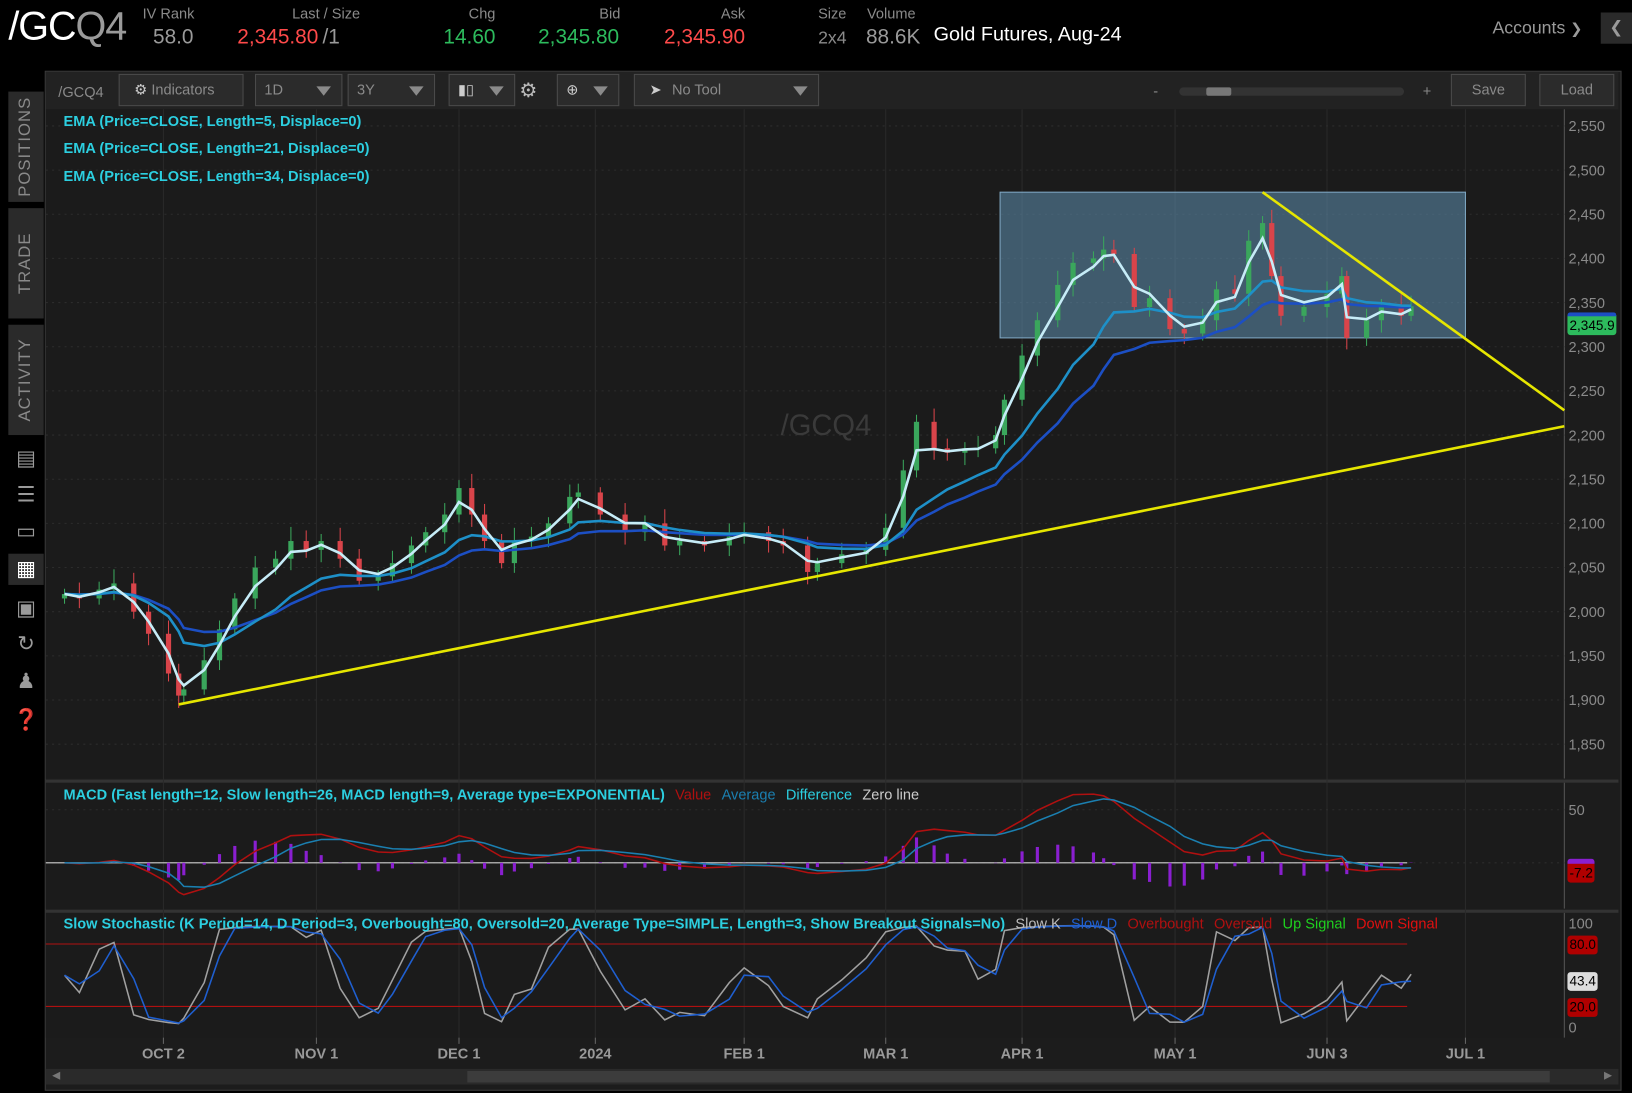 This screenshot has width=1632, height=1093. I want to click on sidebar-tab-positions: POSITIONS, so click(26, 146).